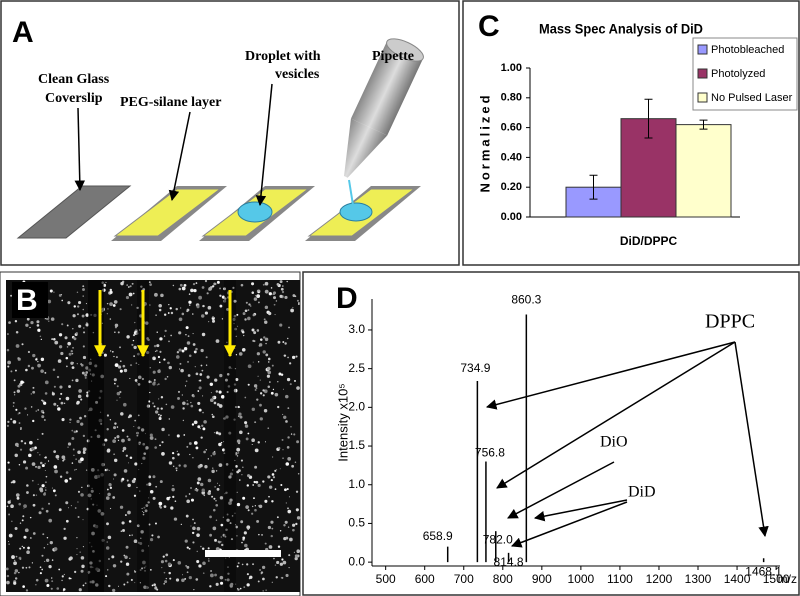  Describe the element at coordinates (580, 510) in the screenshot. I see `arrow` at that location.